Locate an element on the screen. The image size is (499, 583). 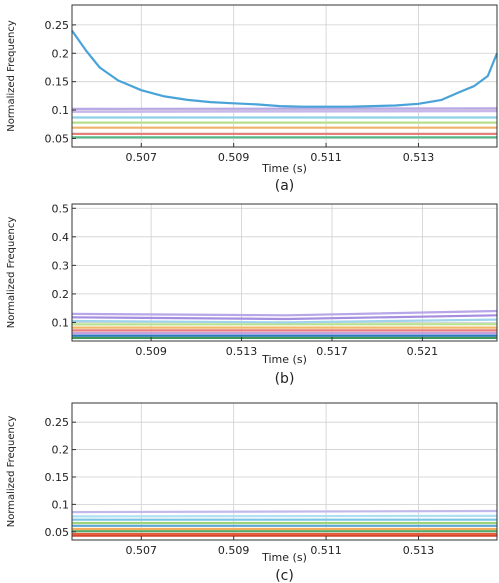
panel-label: (c) is located at coordinates (284, 575).